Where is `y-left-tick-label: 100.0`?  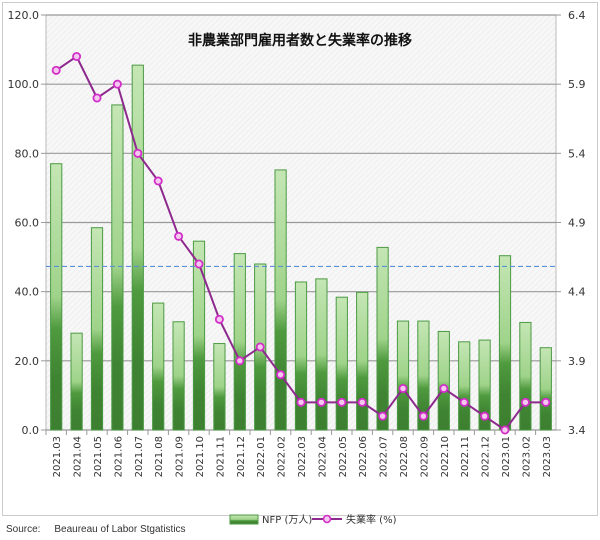 y-left-tick-label: 100.0 is located at coordinates (24, 84).